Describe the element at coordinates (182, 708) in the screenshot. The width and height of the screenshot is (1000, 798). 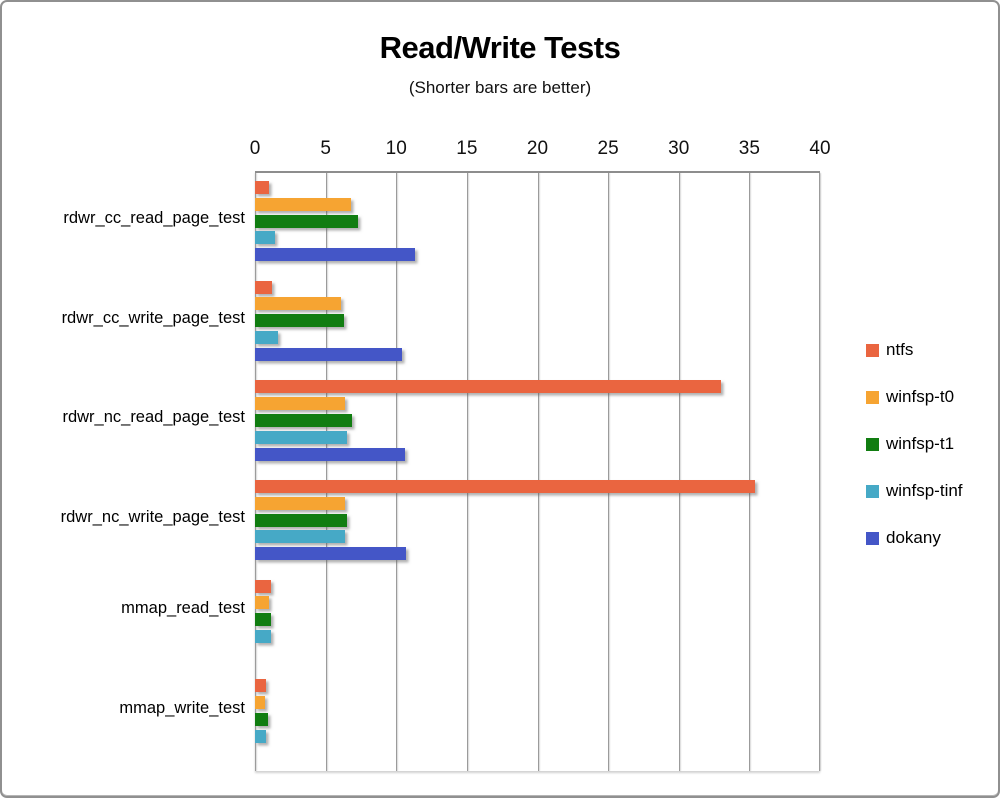
I see `category-label: mmap_write_test` at that location.